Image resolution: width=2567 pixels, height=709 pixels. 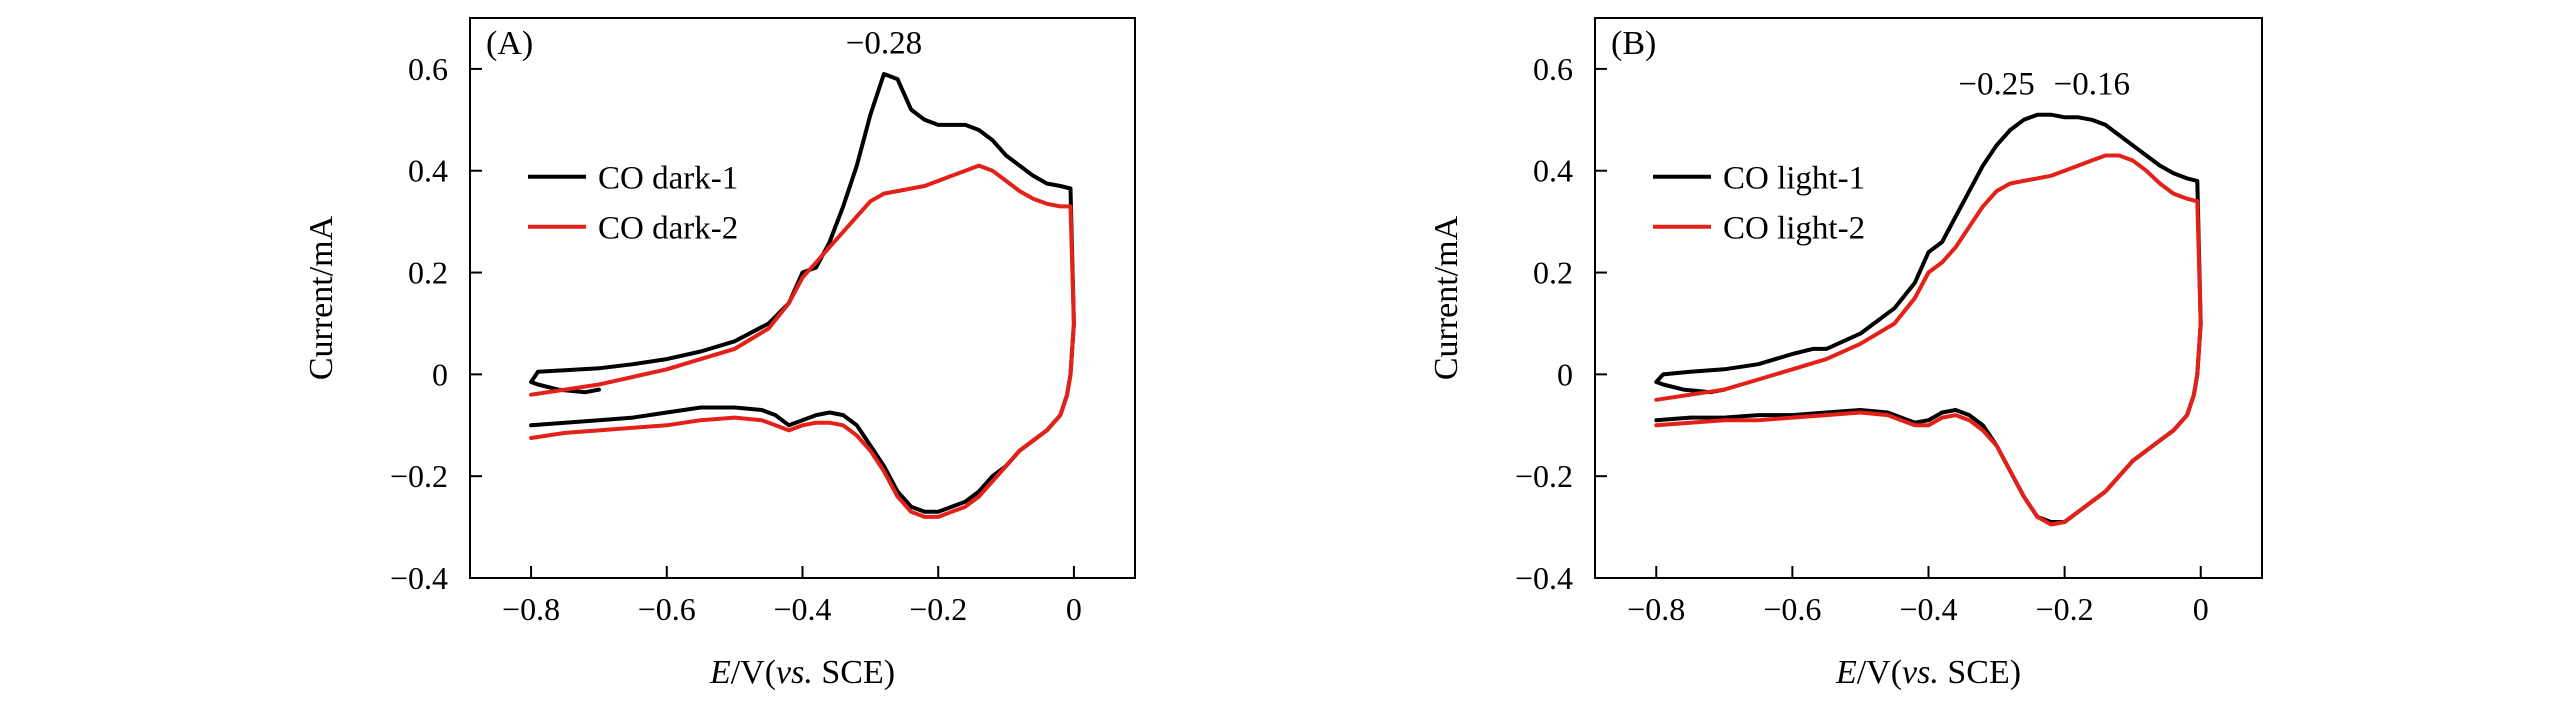 What do you see at coordinates (938, 609) in the screenshot?
I see `x-tick-label-a: −0.2` at bounding box center [938, 609].